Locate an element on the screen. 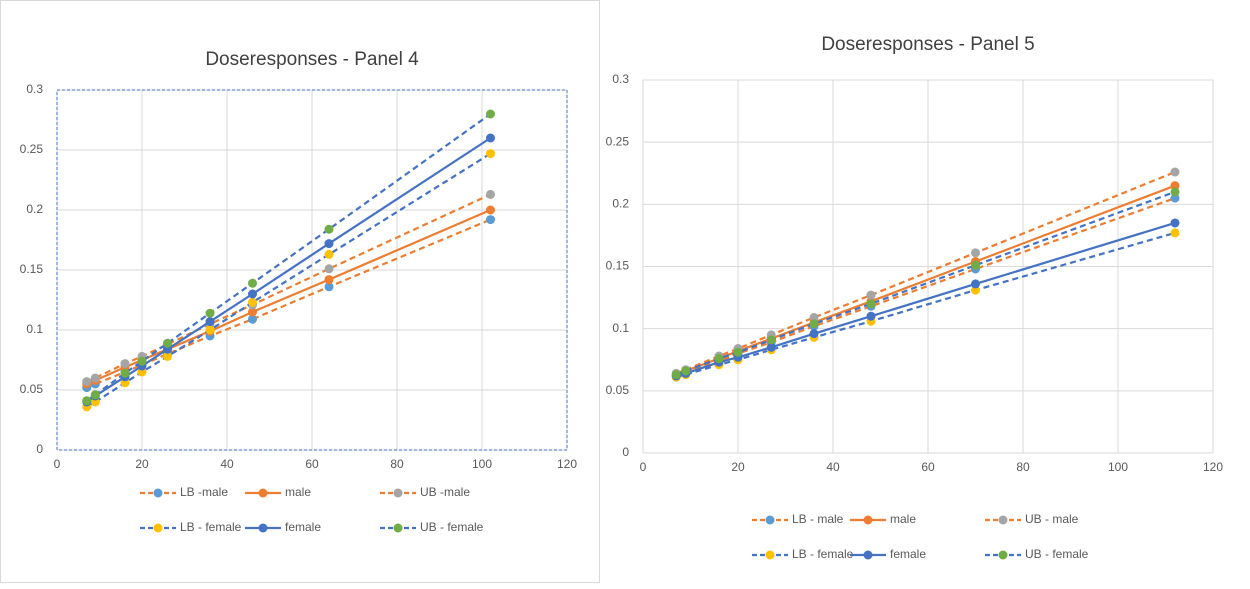 This screenshot has height=589, width=1250. chart-title: Doseresponses - Panel 5 is located at coordinates (927, 44).